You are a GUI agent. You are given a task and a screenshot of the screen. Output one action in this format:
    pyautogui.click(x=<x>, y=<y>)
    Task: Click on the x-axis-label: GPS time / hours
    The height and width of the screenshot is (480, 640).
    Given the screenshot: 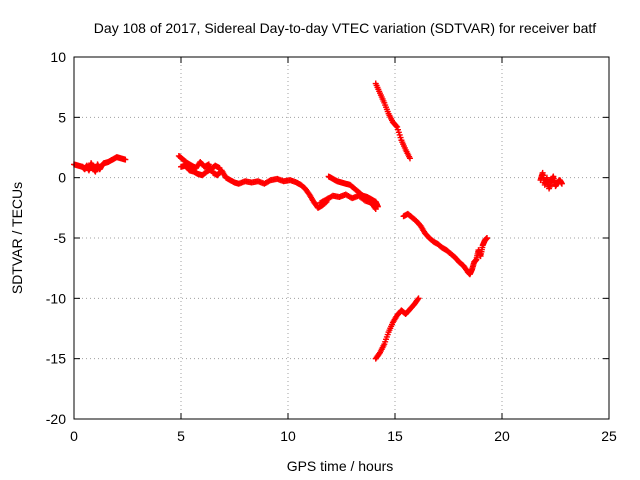 What is the action you would take?
    pyautogui.click(x=340, y=466)
    